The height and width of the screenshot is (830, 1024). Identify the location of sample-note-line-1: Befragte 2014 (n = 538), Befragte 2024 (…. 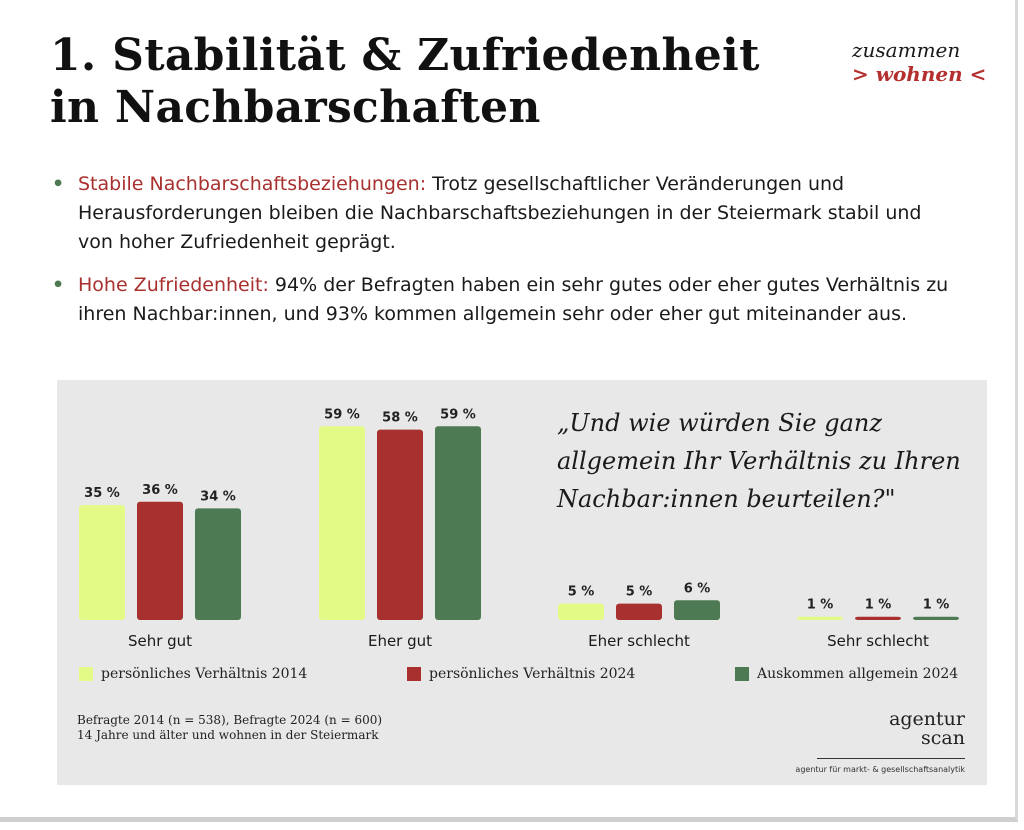
(230, 720).